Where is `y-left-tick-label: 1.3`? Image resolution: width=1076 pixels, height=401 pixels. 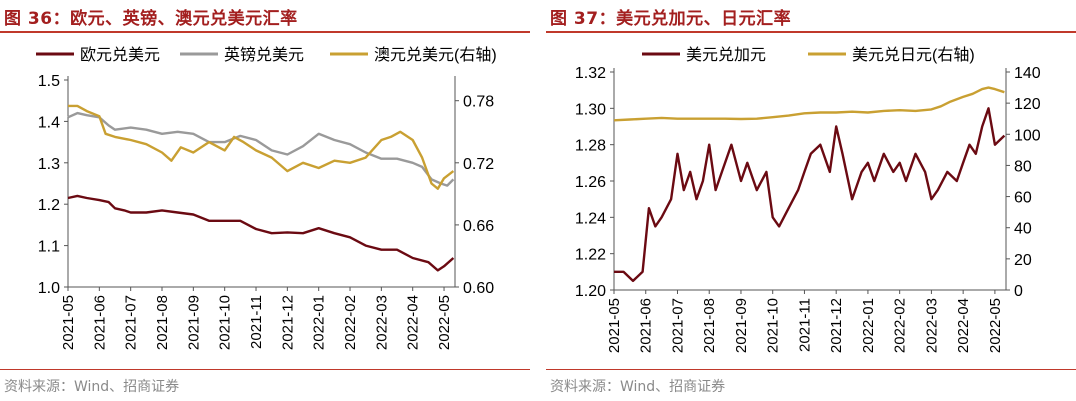
y-left-tick-label: 1.3 is located at coordinates (49, 164).